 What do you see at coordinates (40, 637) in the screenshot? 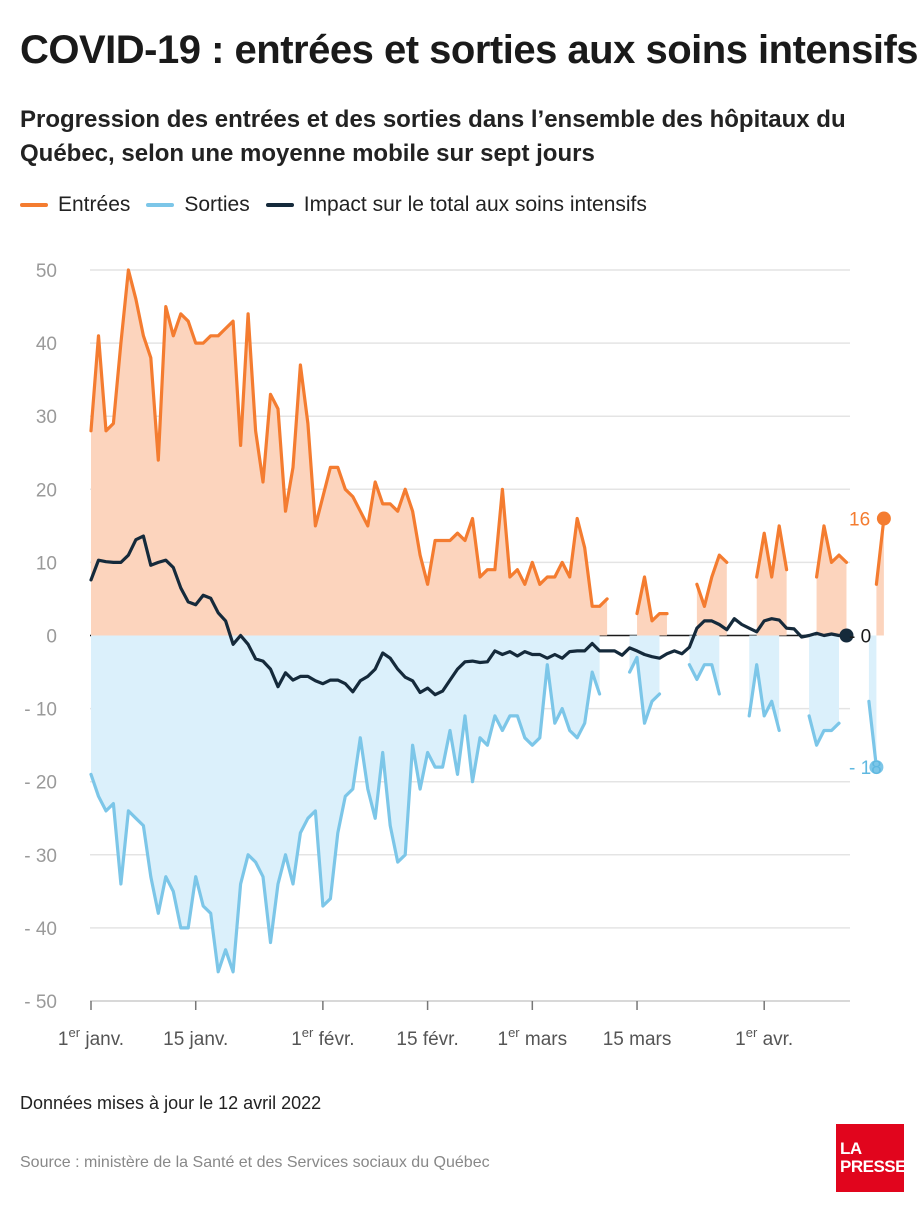
I see `y-axis-labels: 50 40 30 20 10 0 - 10 - 20 - 30 - 40 - 50` at bounding box center [40, 637].